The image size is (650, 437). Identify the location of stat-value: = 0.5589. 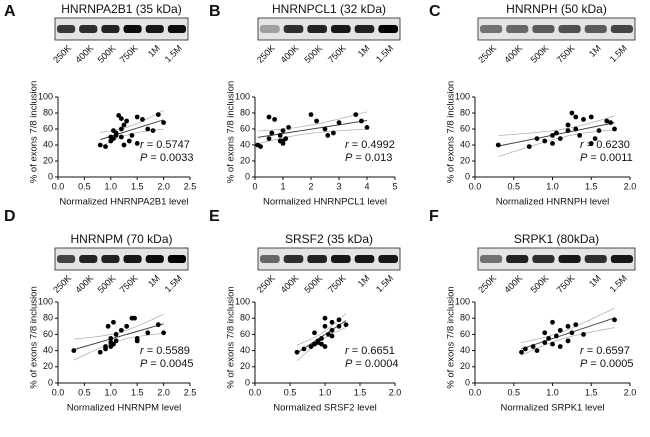
(168, 351).